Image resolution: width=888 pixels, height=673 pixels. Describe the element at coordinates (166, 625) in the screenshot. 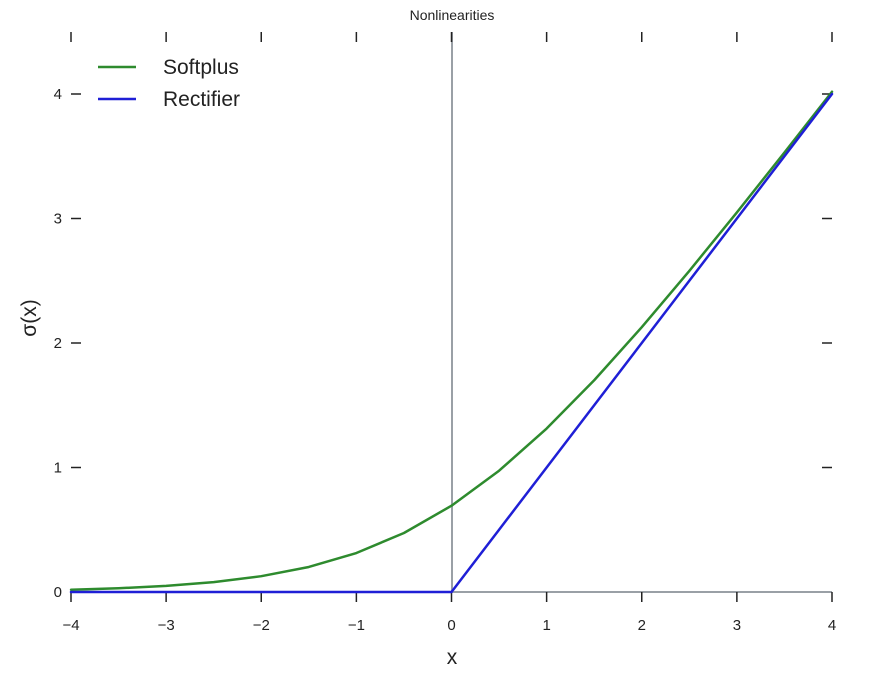

I see `x-tick-label: −3` at that location.